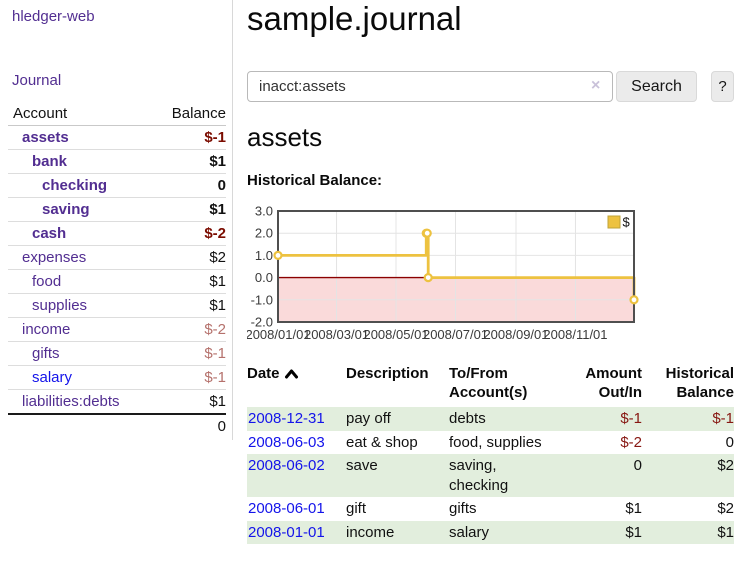 Image resolution: width=742 pixels, height=582 pixels. I want to click on account-link: supplies, so click(60, 305).